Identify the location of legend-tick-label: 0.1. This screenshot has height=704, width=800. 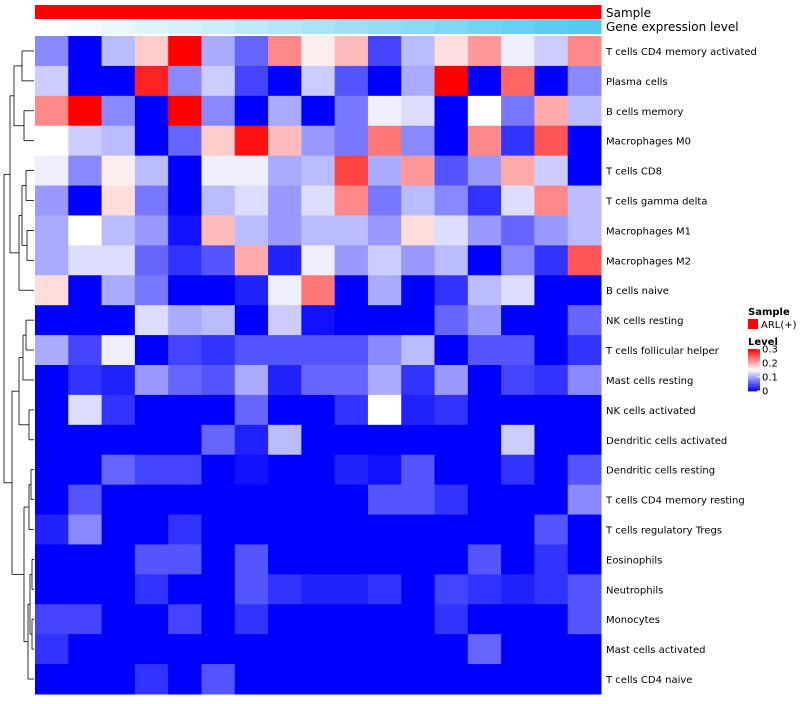
(770, 378).